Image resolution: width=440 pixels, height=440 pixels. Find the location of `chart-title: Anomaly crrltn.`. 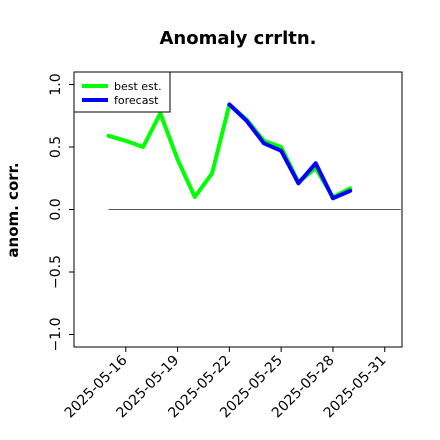

chart-title: Anomaly crrltn. is located at coordinates (237, 38).